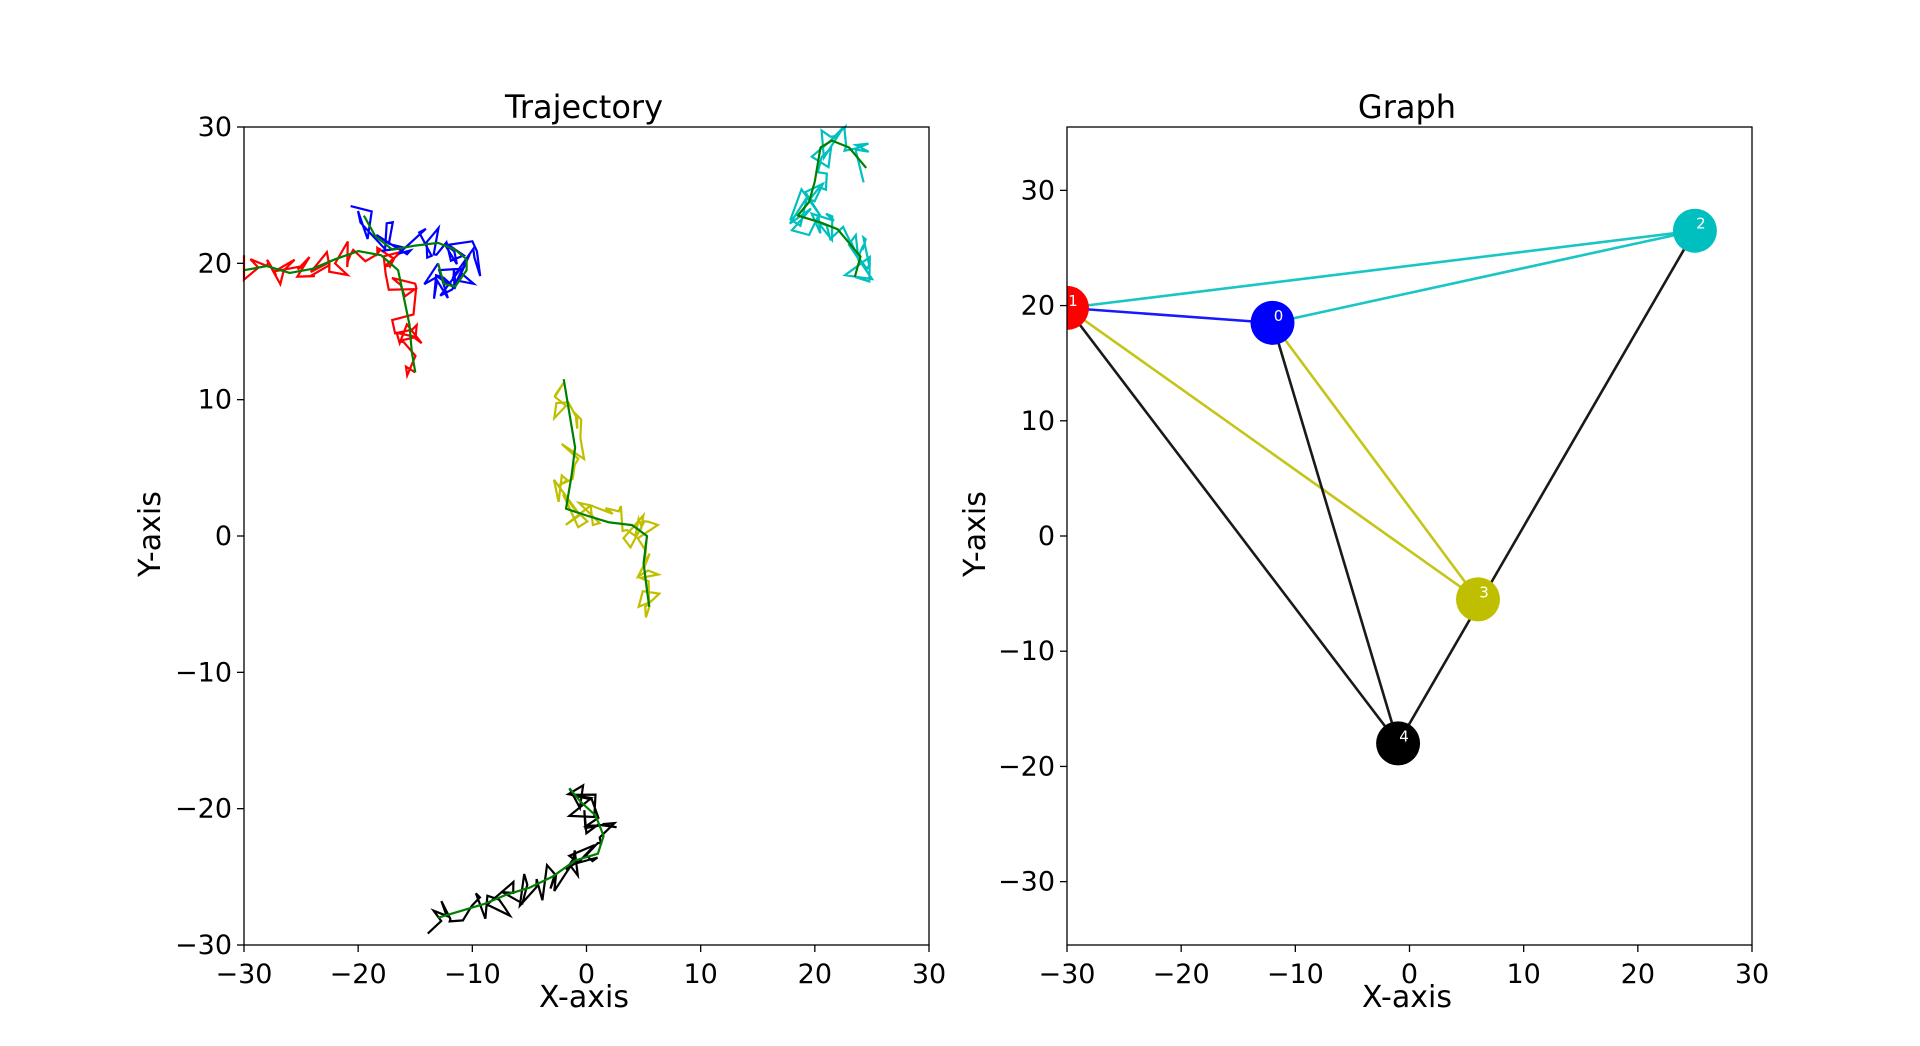 Image resolution: width=1920 pixels, height=1046 pixels. Describe the element at coordinates (1484, 592) in the screenshot. I see `graph-node-label: 3` at that location.